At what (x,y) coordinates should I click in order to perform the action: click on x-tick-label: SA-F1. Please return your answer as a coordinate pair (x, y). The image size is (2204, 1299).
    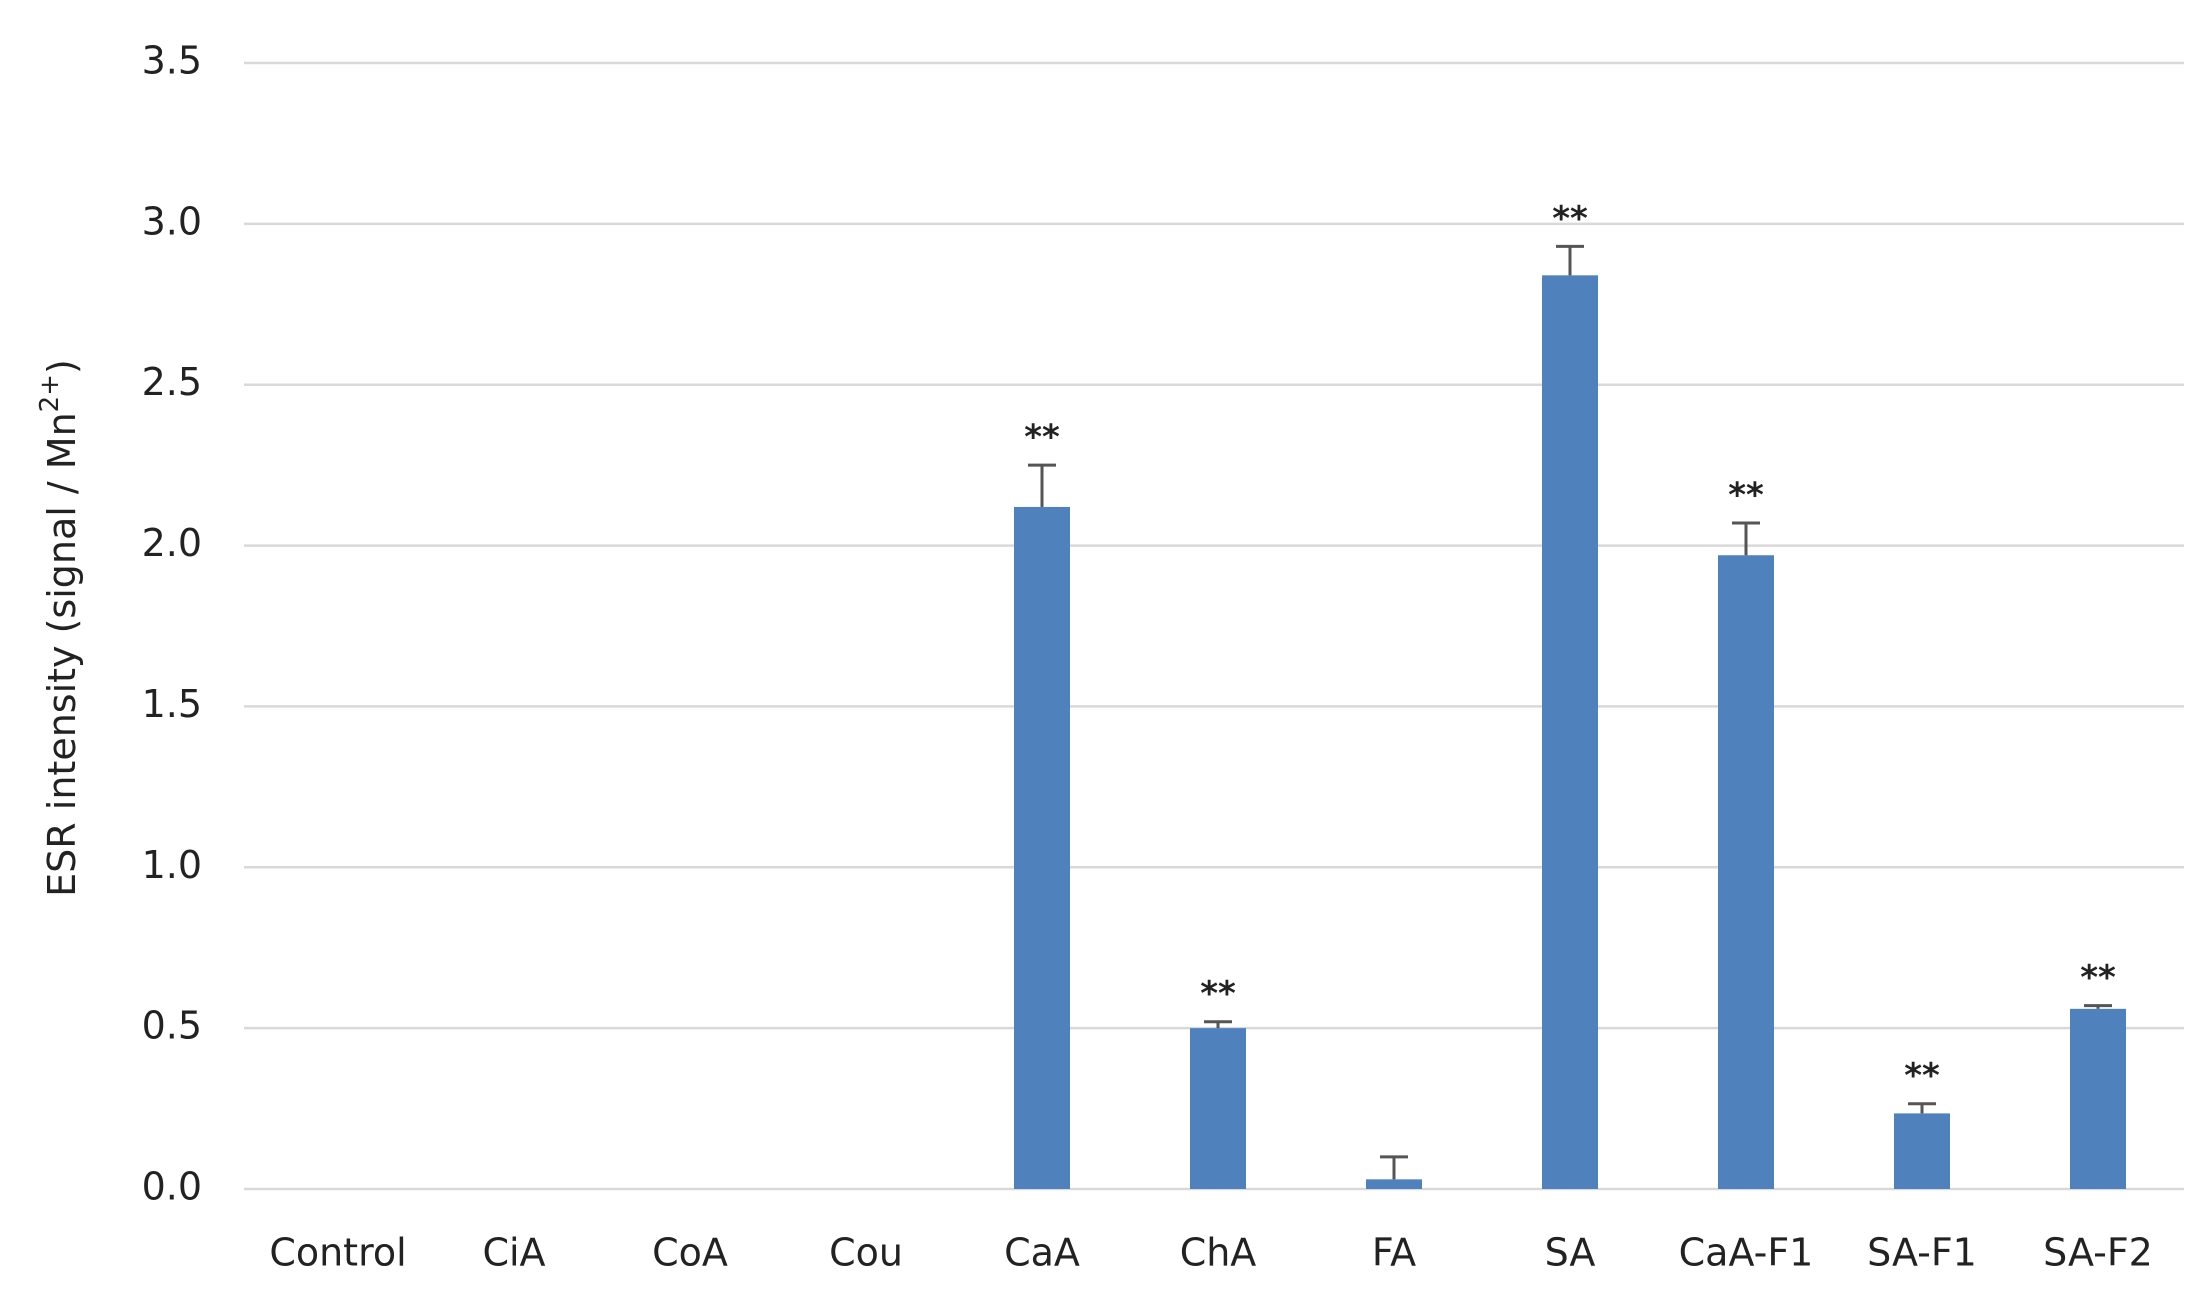
    Looking at the image, I should click on (1922, 1253).